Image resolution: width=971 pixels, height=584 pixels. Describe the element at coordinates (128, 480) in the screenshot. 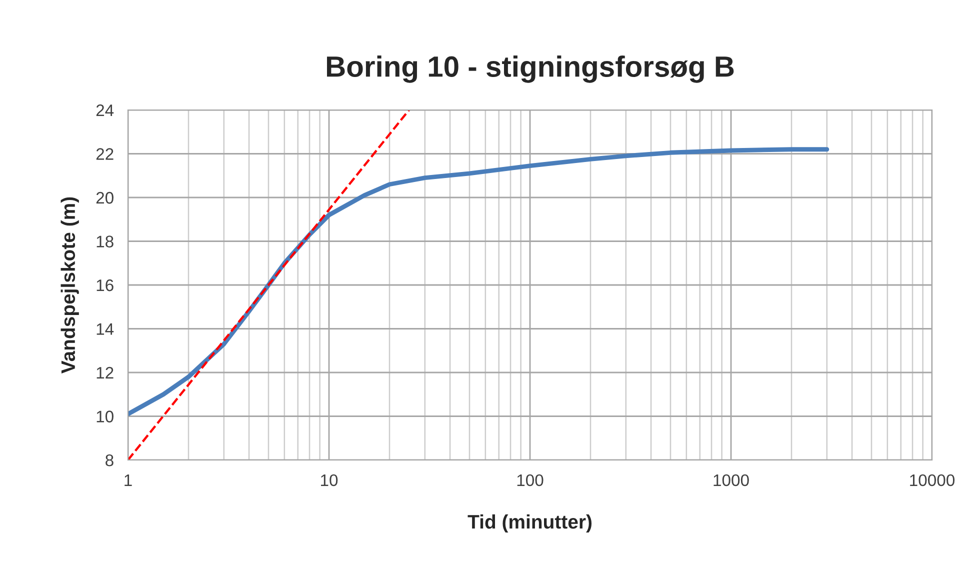

I see `x-tick-label: 1` at that location.